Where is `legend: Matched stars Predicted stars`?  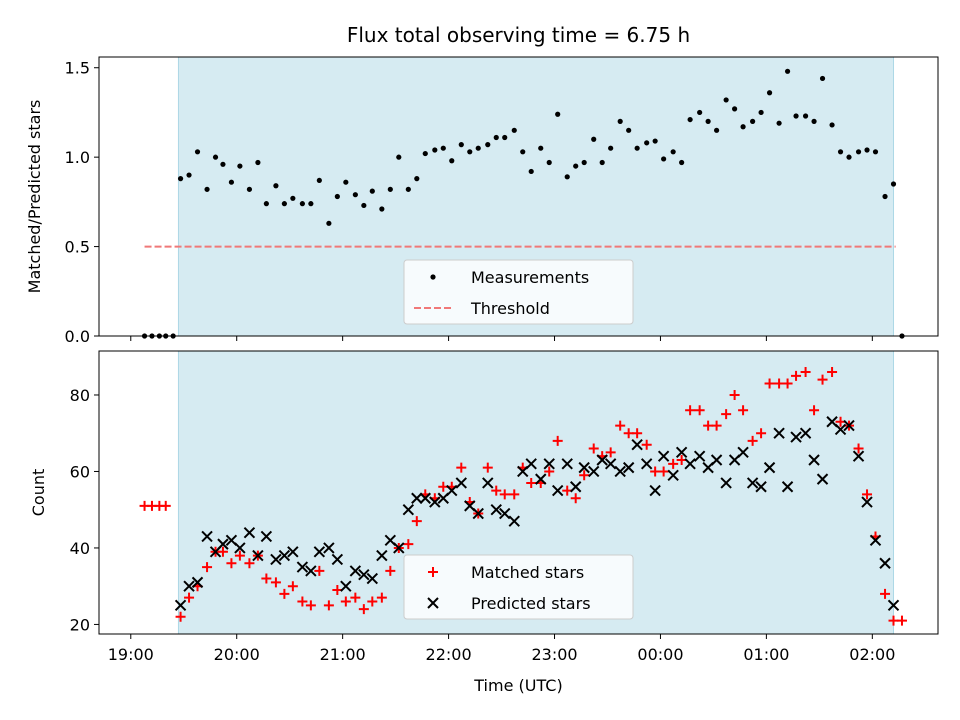
legend: Matched stars Predicted stars is located at coordinates (518, 587).